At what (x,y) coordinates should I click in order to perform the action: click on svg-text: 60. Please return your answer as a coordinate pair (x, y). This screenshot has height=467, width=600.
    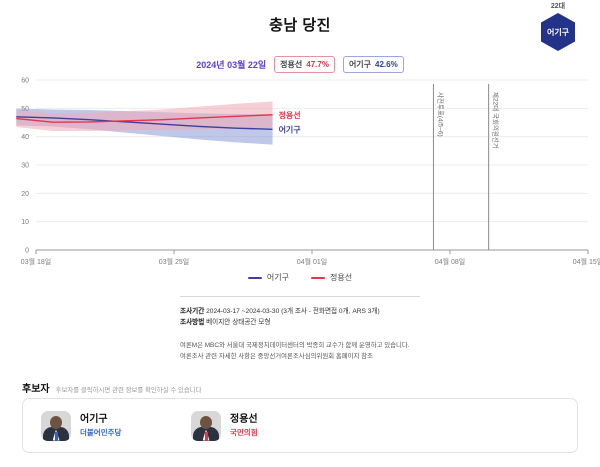
    Looking at the image, I should click on (25, 81).